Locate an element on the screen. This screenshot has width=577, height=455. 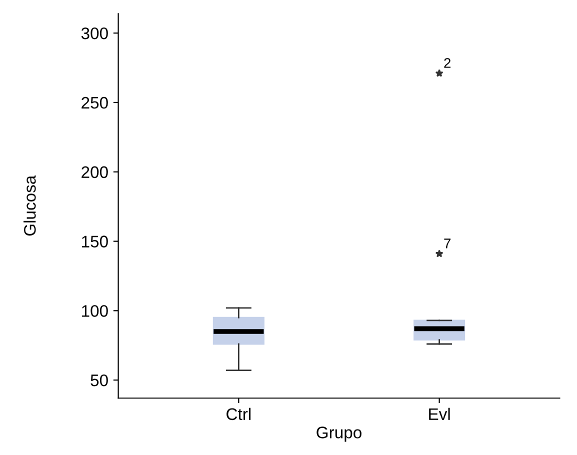
x-tick-label: Ctrl is located at coordinates (238, 414).